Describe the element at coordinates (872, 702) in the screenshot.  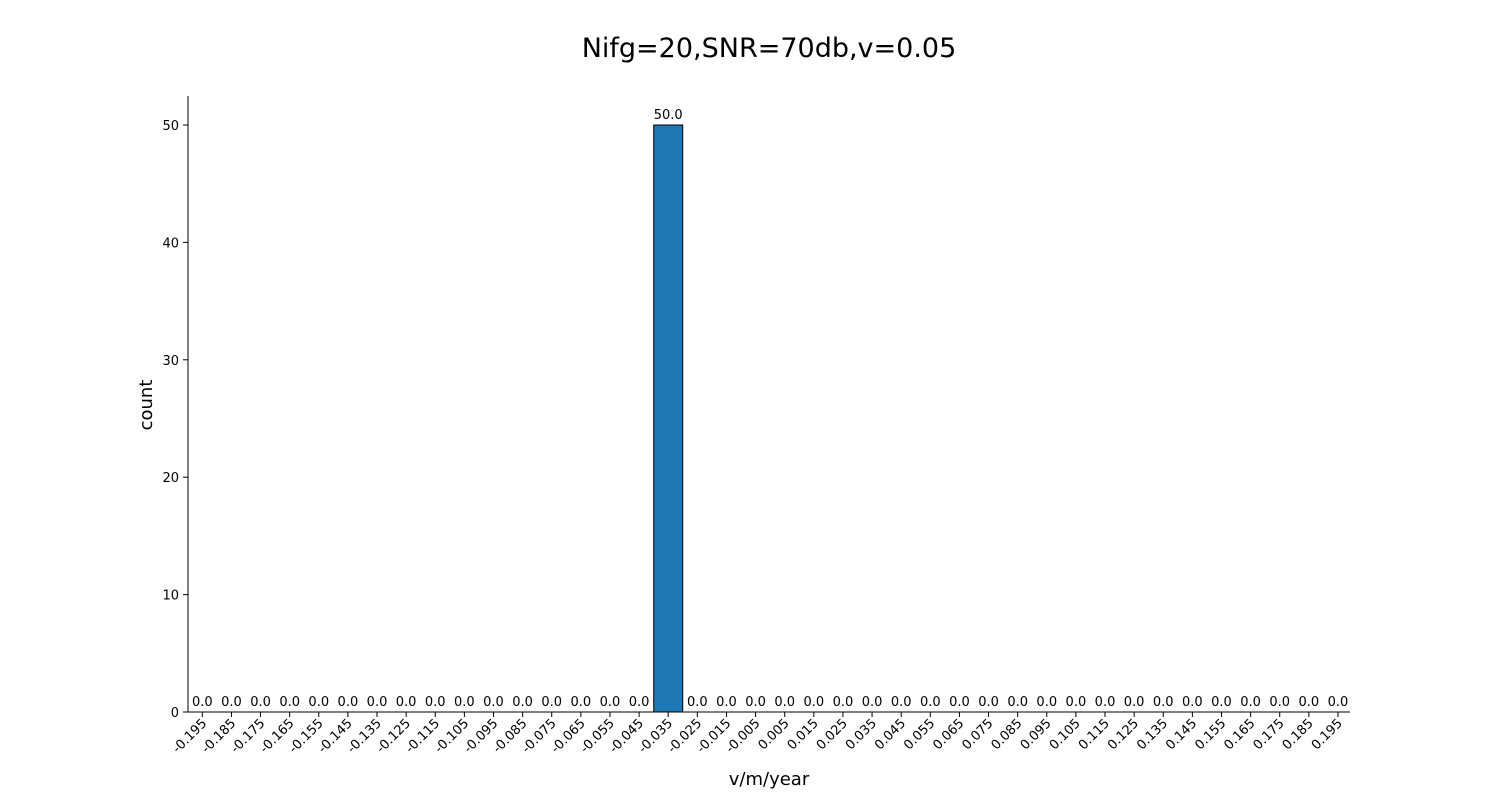
I see `data-label-0.035: 0.0` at that location.